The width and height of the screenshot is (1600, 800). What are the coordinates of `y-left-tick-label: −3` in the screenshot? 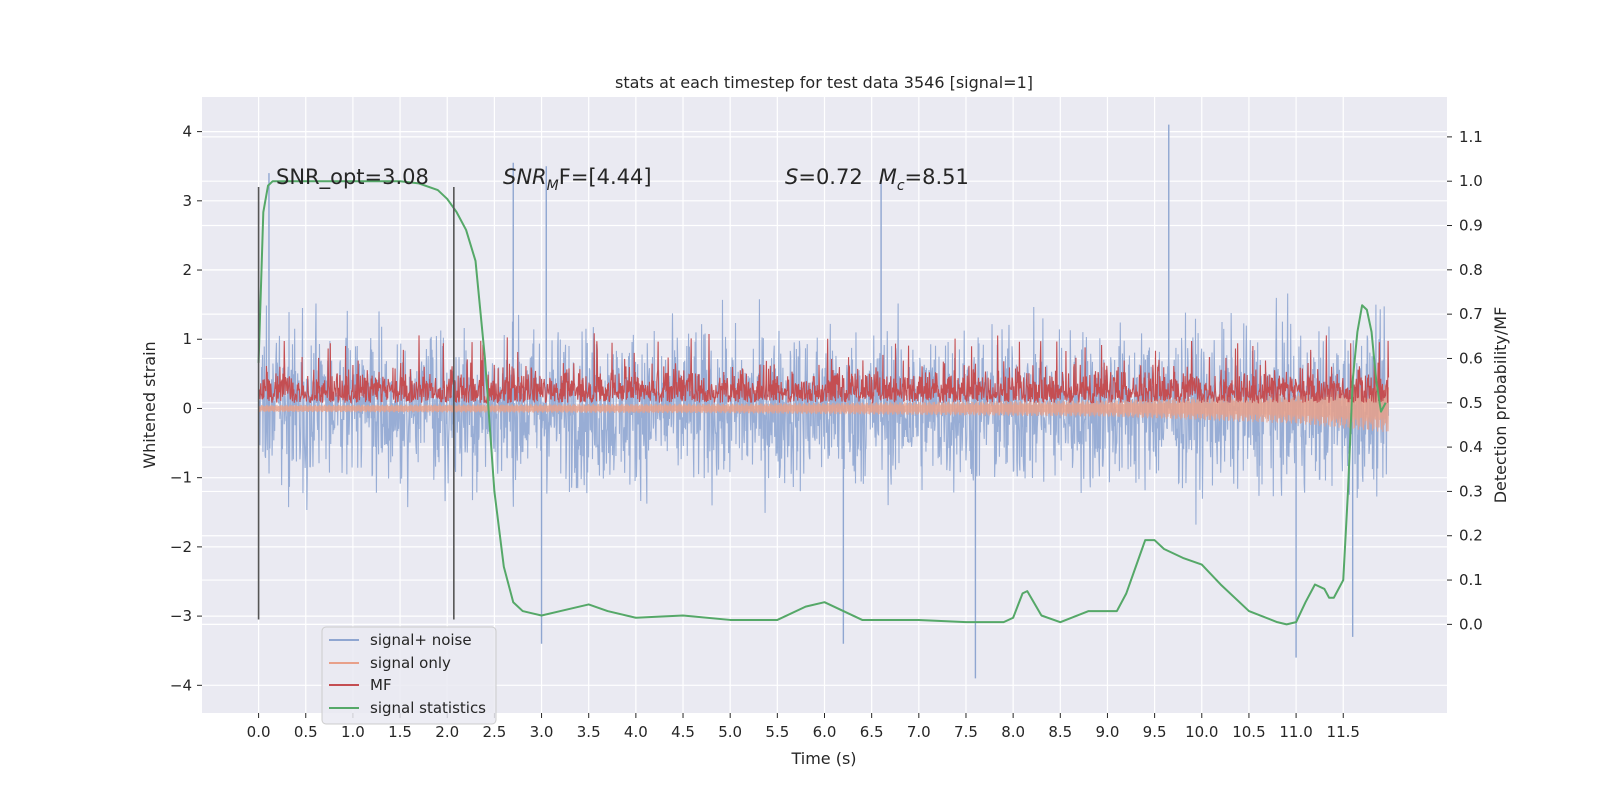 It's located at (181, 616).